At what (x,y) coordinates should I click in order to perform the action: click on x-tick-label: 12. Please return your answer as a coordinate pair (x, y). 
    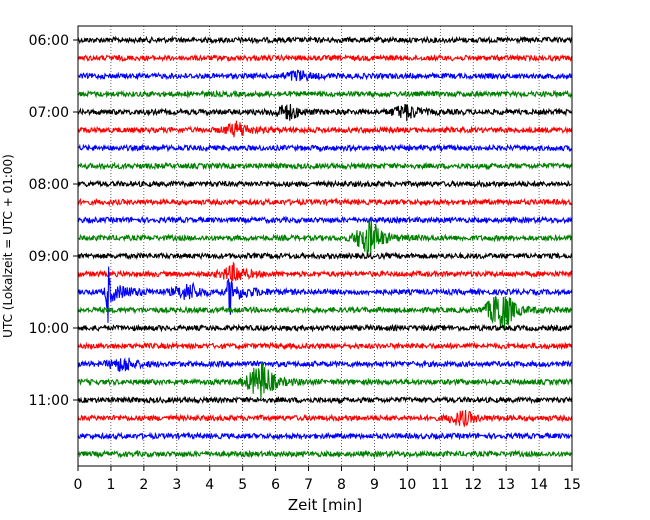
    Looking at the image, I should click on (473, 485).